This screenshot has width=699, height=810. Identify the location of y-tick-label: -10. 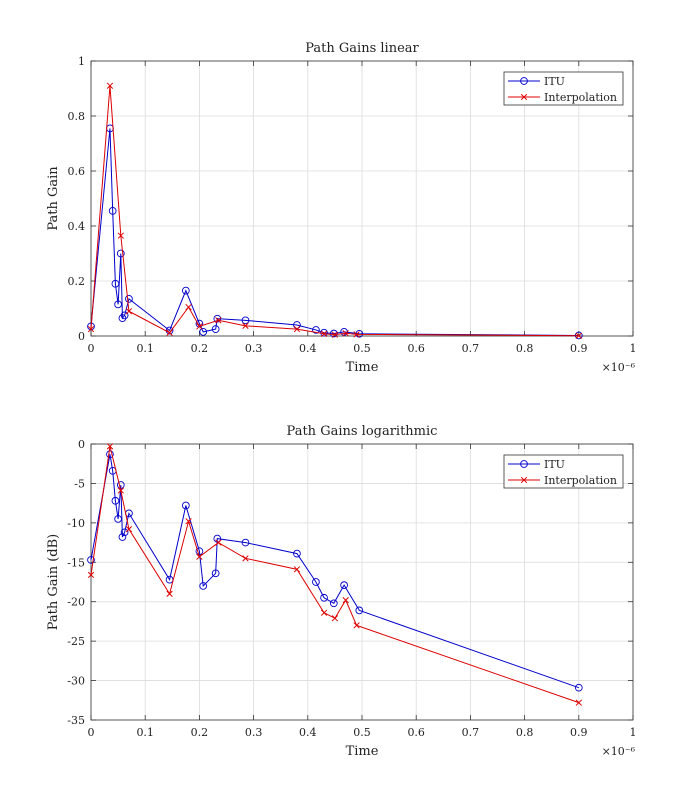
(76, 523).